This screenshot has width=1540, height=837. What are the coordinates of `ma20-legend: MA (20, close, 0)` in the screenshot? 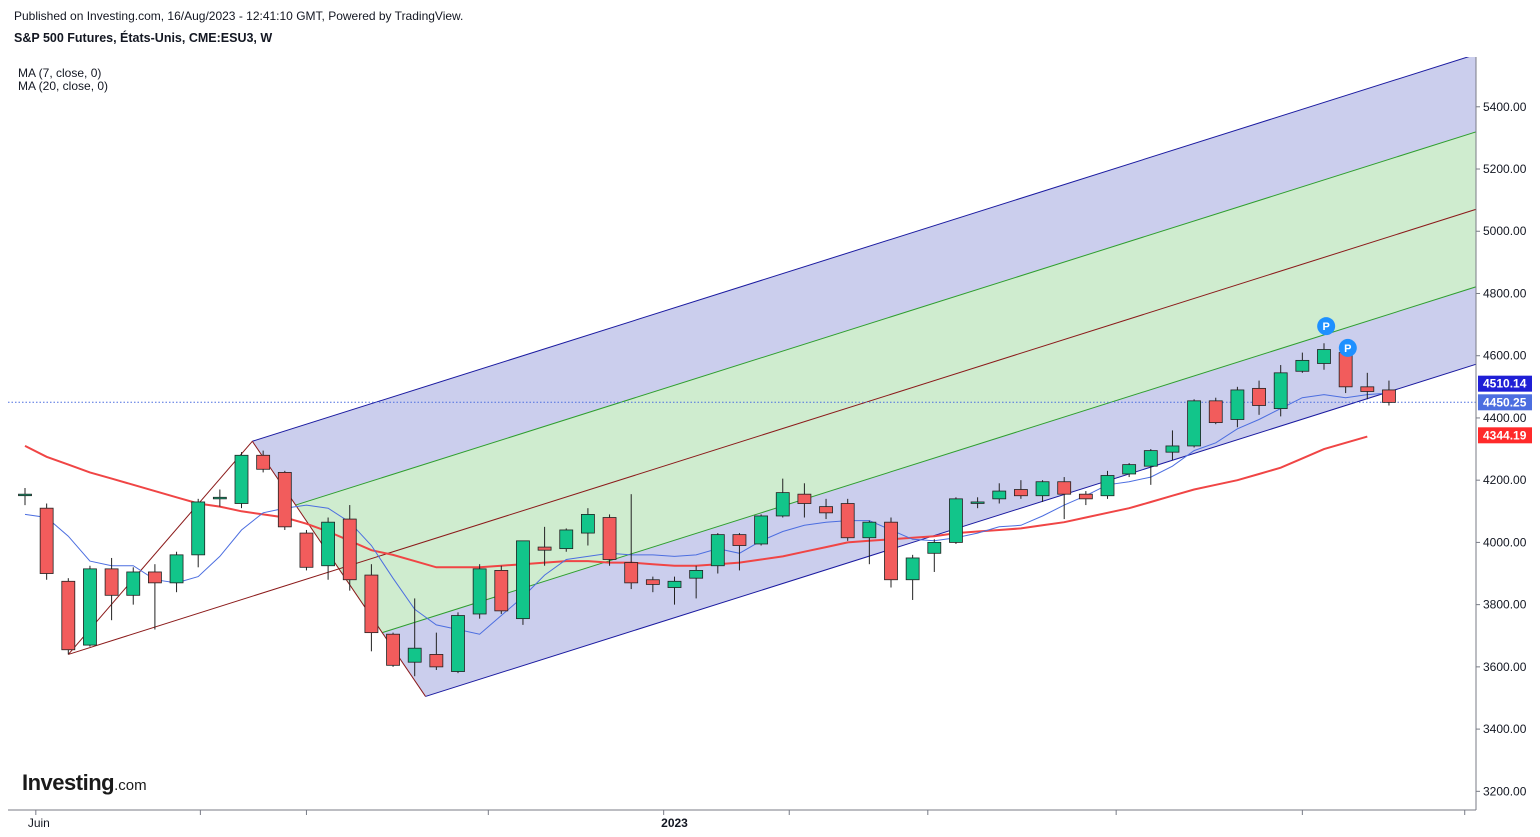 It's located at (63, 86).